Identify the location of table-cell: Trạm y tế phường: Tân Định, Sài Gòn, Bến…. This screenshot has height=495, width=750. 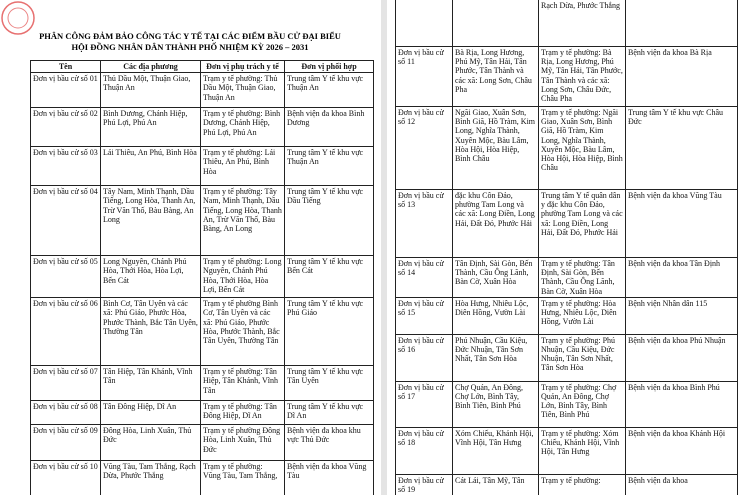
(582, 277).